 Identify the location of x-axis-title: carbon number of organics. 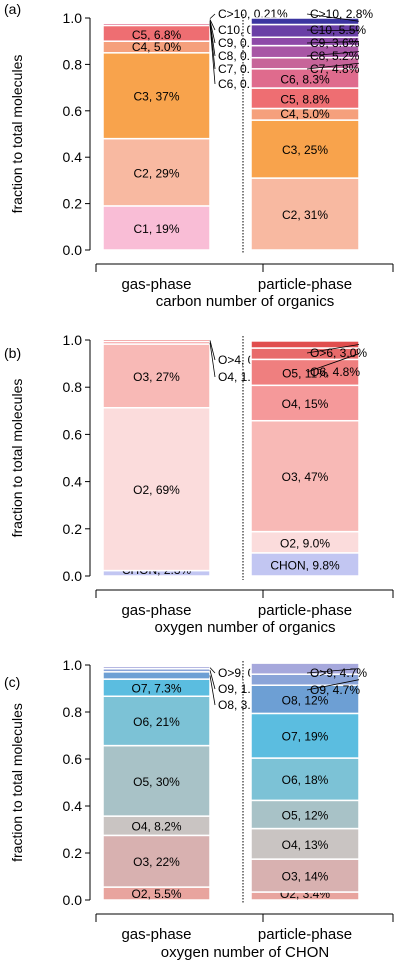
(245, 301).